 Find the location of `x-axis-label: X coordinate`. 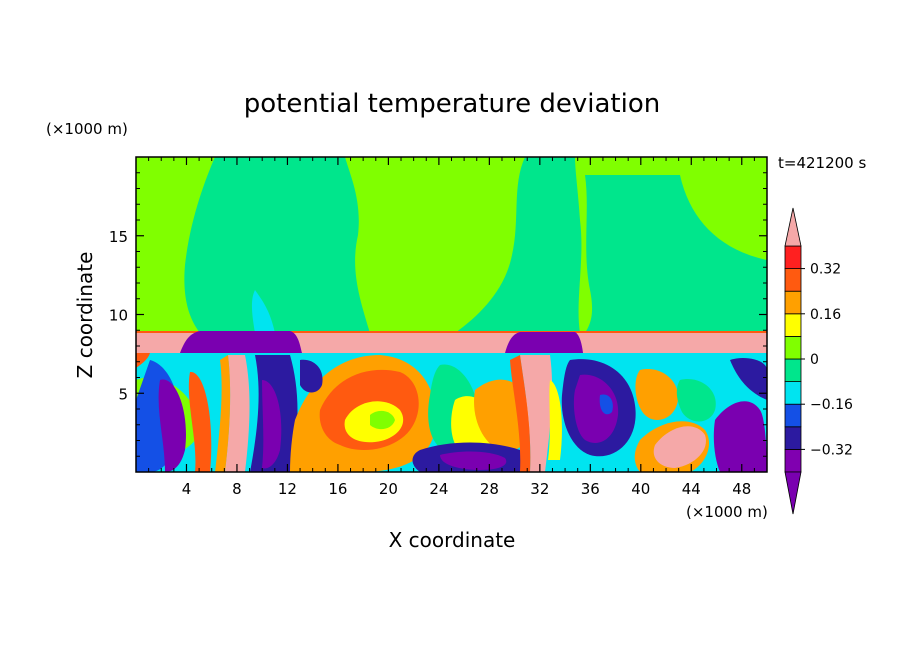

x-axis-label: X coordinate is located at coordinates (452, 540).